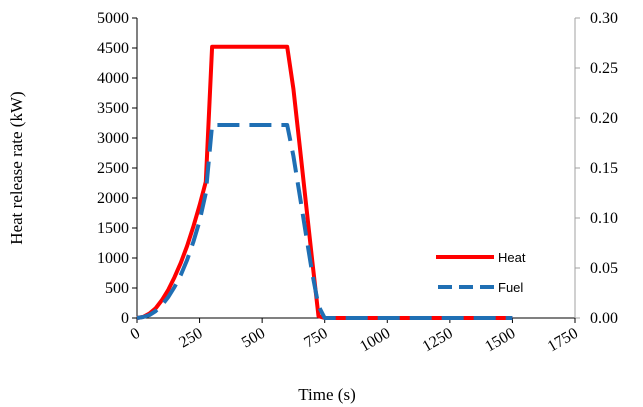 This screenshot has width=643, height=407. What do you see at coordinates (563, 340) in the screenshot?
I see `x-tick-label: 1750` at bounding box center [563, 340].